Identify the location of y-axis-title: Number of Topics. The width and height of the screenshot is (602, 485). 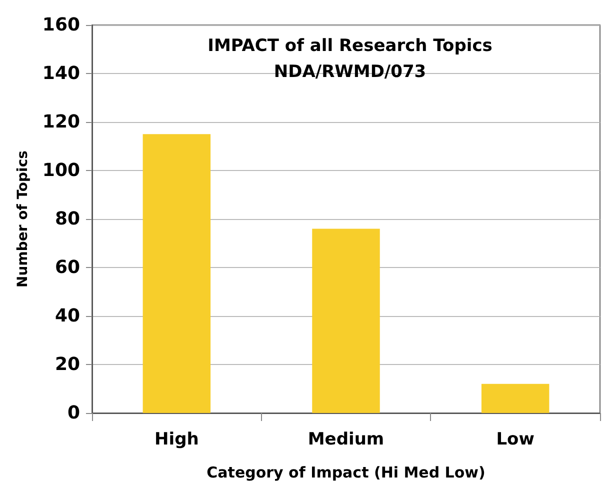
(23, 219).